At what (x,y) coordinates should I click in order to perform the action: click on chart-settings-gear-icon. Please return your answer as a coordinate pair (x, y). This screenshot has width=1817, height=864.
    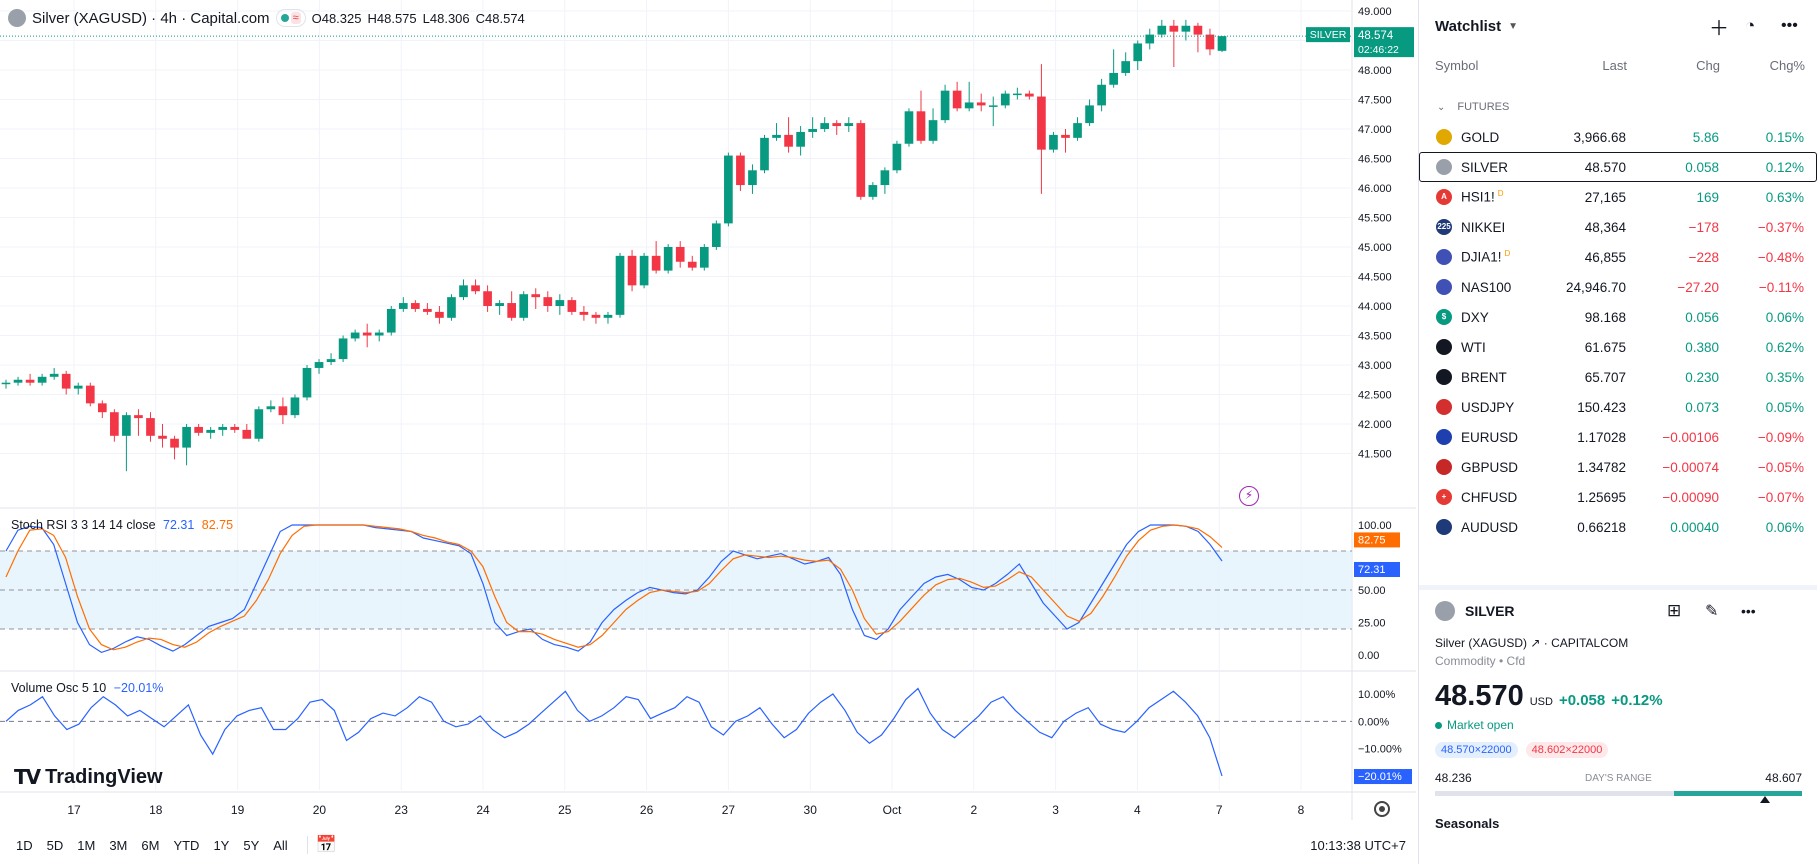
    Looking at the image, I should click on (1382, 809).